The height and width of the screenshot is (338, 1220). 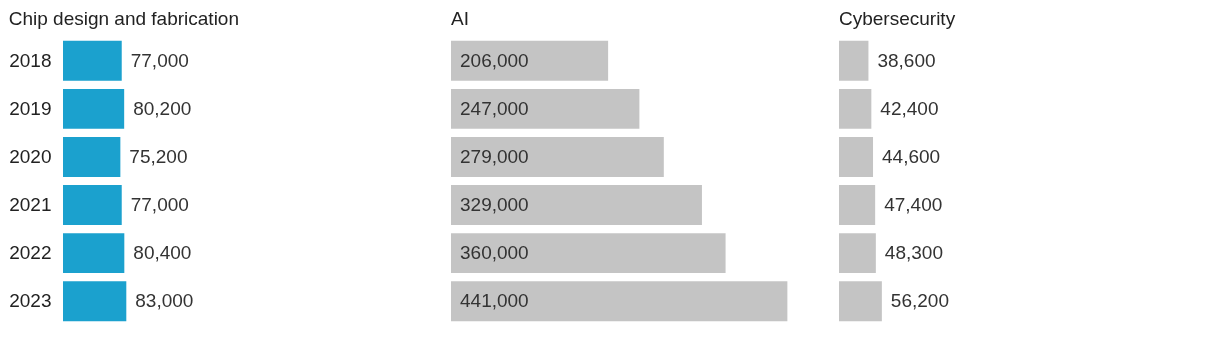 I want to click on y-tick-label: 2023, so click(x=30, y=301).